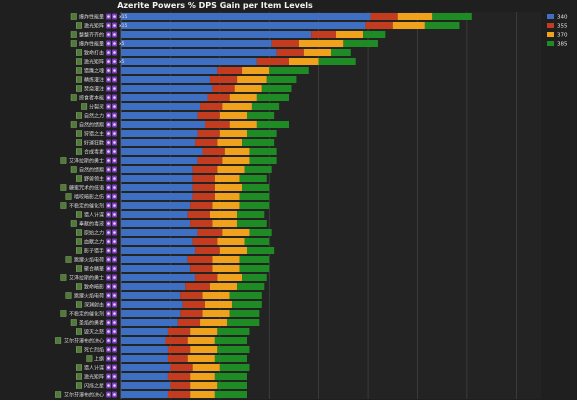  Describe the element at coordinates (122, 62) in the screenshot. I see `row-stack-tag: x5` at that location.